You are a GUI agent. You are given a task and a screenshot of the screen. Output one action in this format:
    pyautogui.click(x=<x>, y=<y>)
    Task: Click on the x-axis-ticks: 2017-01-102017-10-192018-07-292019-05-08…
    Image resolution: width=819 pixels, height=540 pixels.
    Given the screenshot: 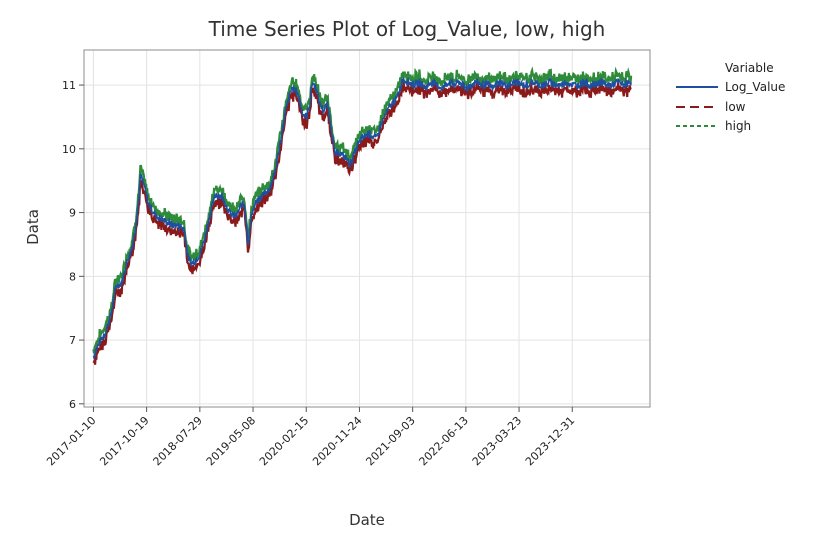 What is the action you would take?
    pyautogui.click(x=310, y=437)
    